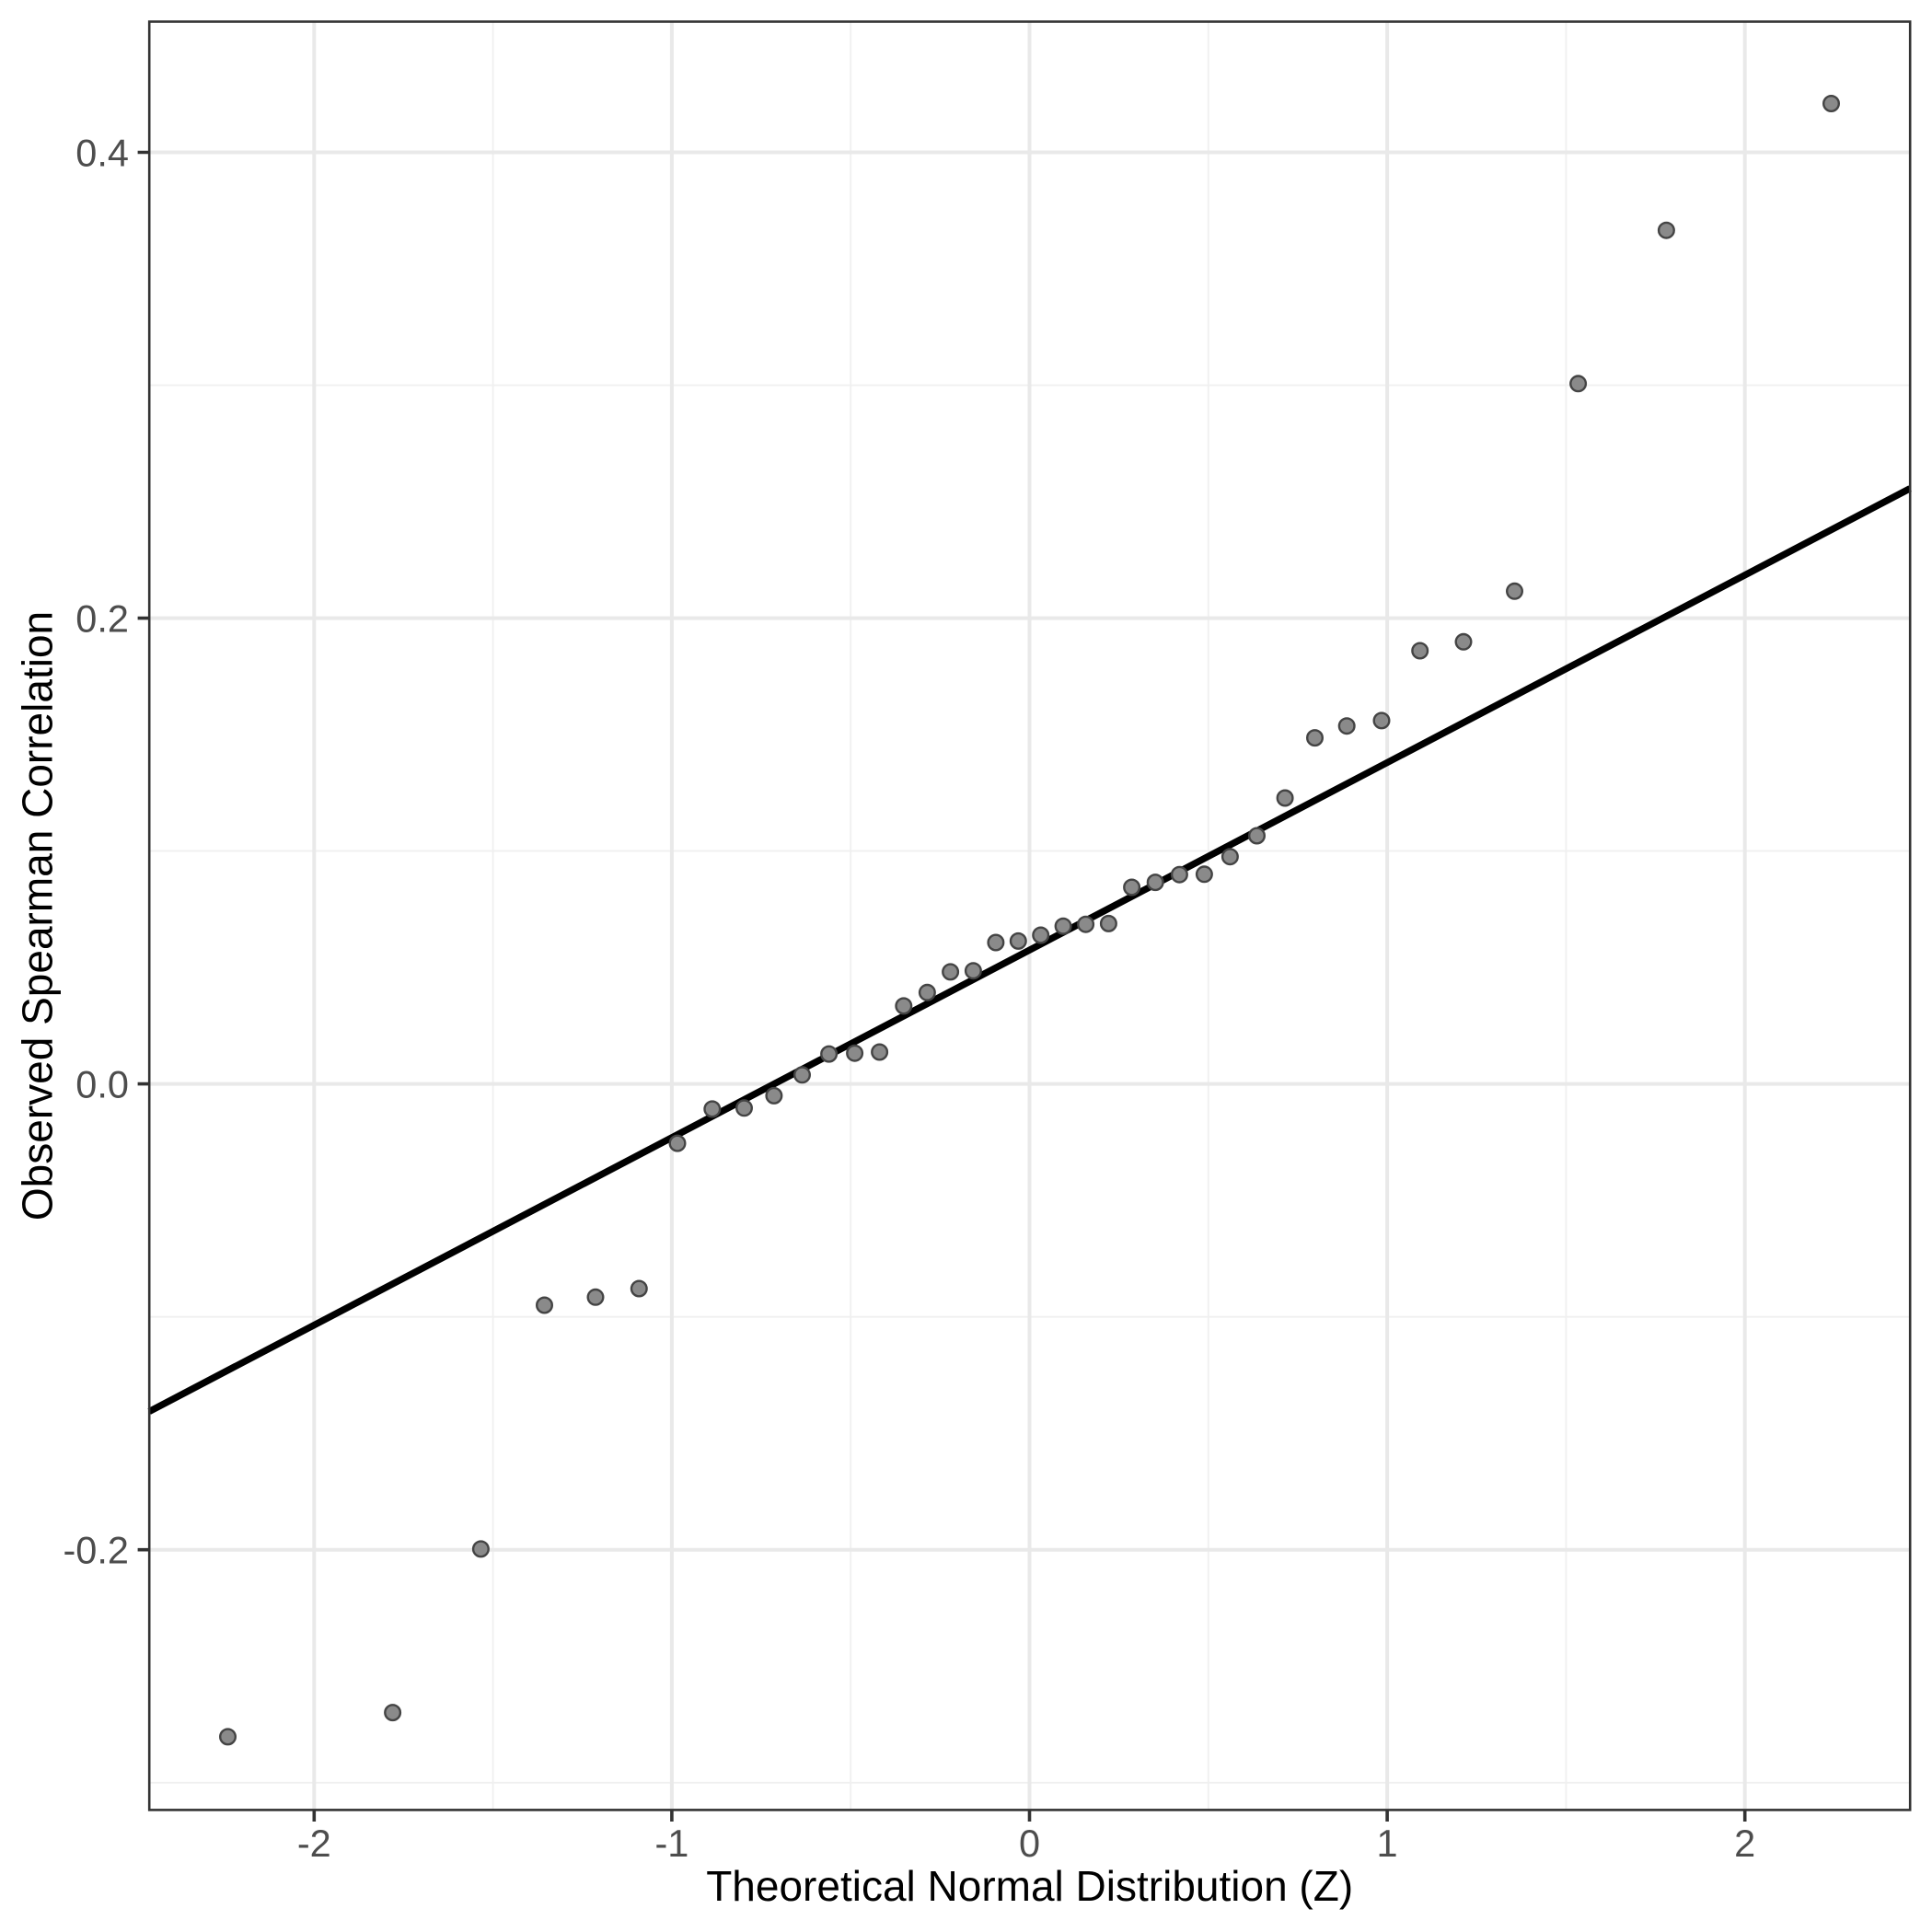 The image size is (1932, 1932). I want to click on svg-text: 0, so click(1029, 1844).